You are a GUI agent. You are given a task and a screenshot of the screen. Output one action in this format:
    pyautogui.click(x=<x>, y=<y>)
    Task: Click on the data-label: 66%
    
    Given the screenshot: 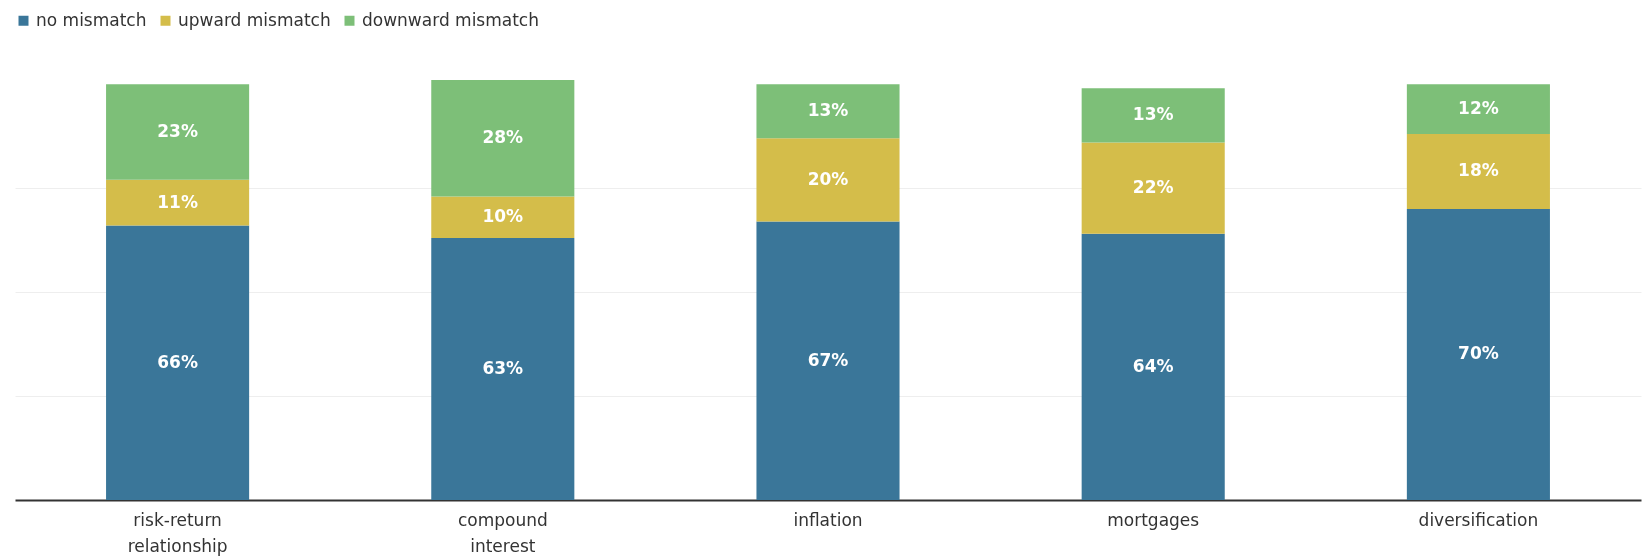 What is the action you would take?
    pyautogui.click(x=177, y=361)
    